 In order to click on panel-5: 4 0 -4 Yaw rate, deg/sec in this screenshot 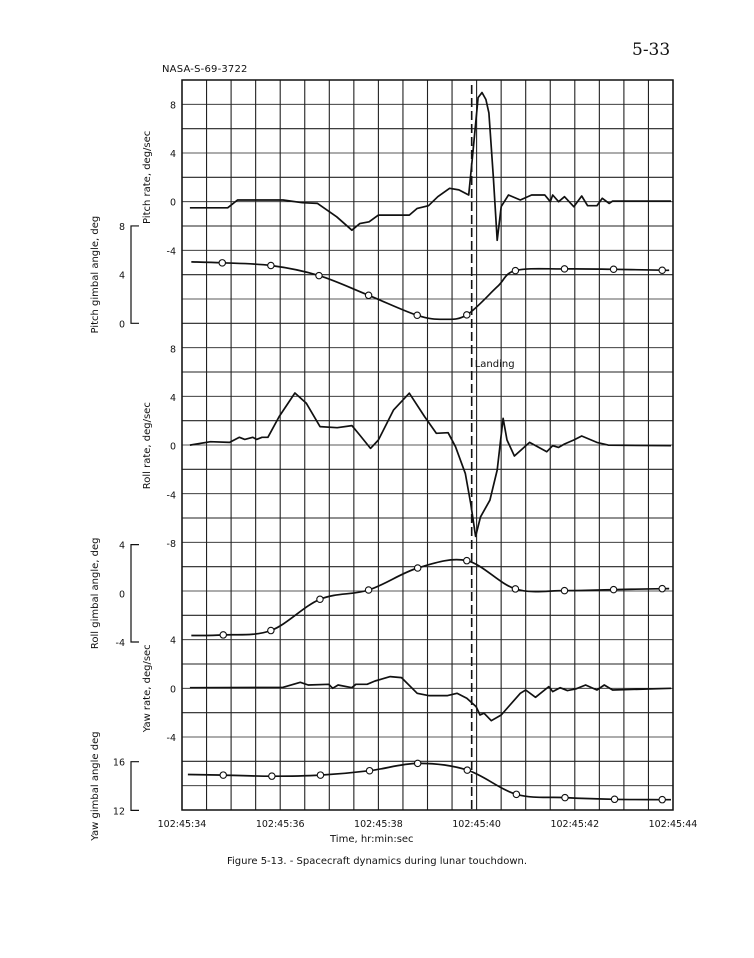, I will do `click(407, 690)`.